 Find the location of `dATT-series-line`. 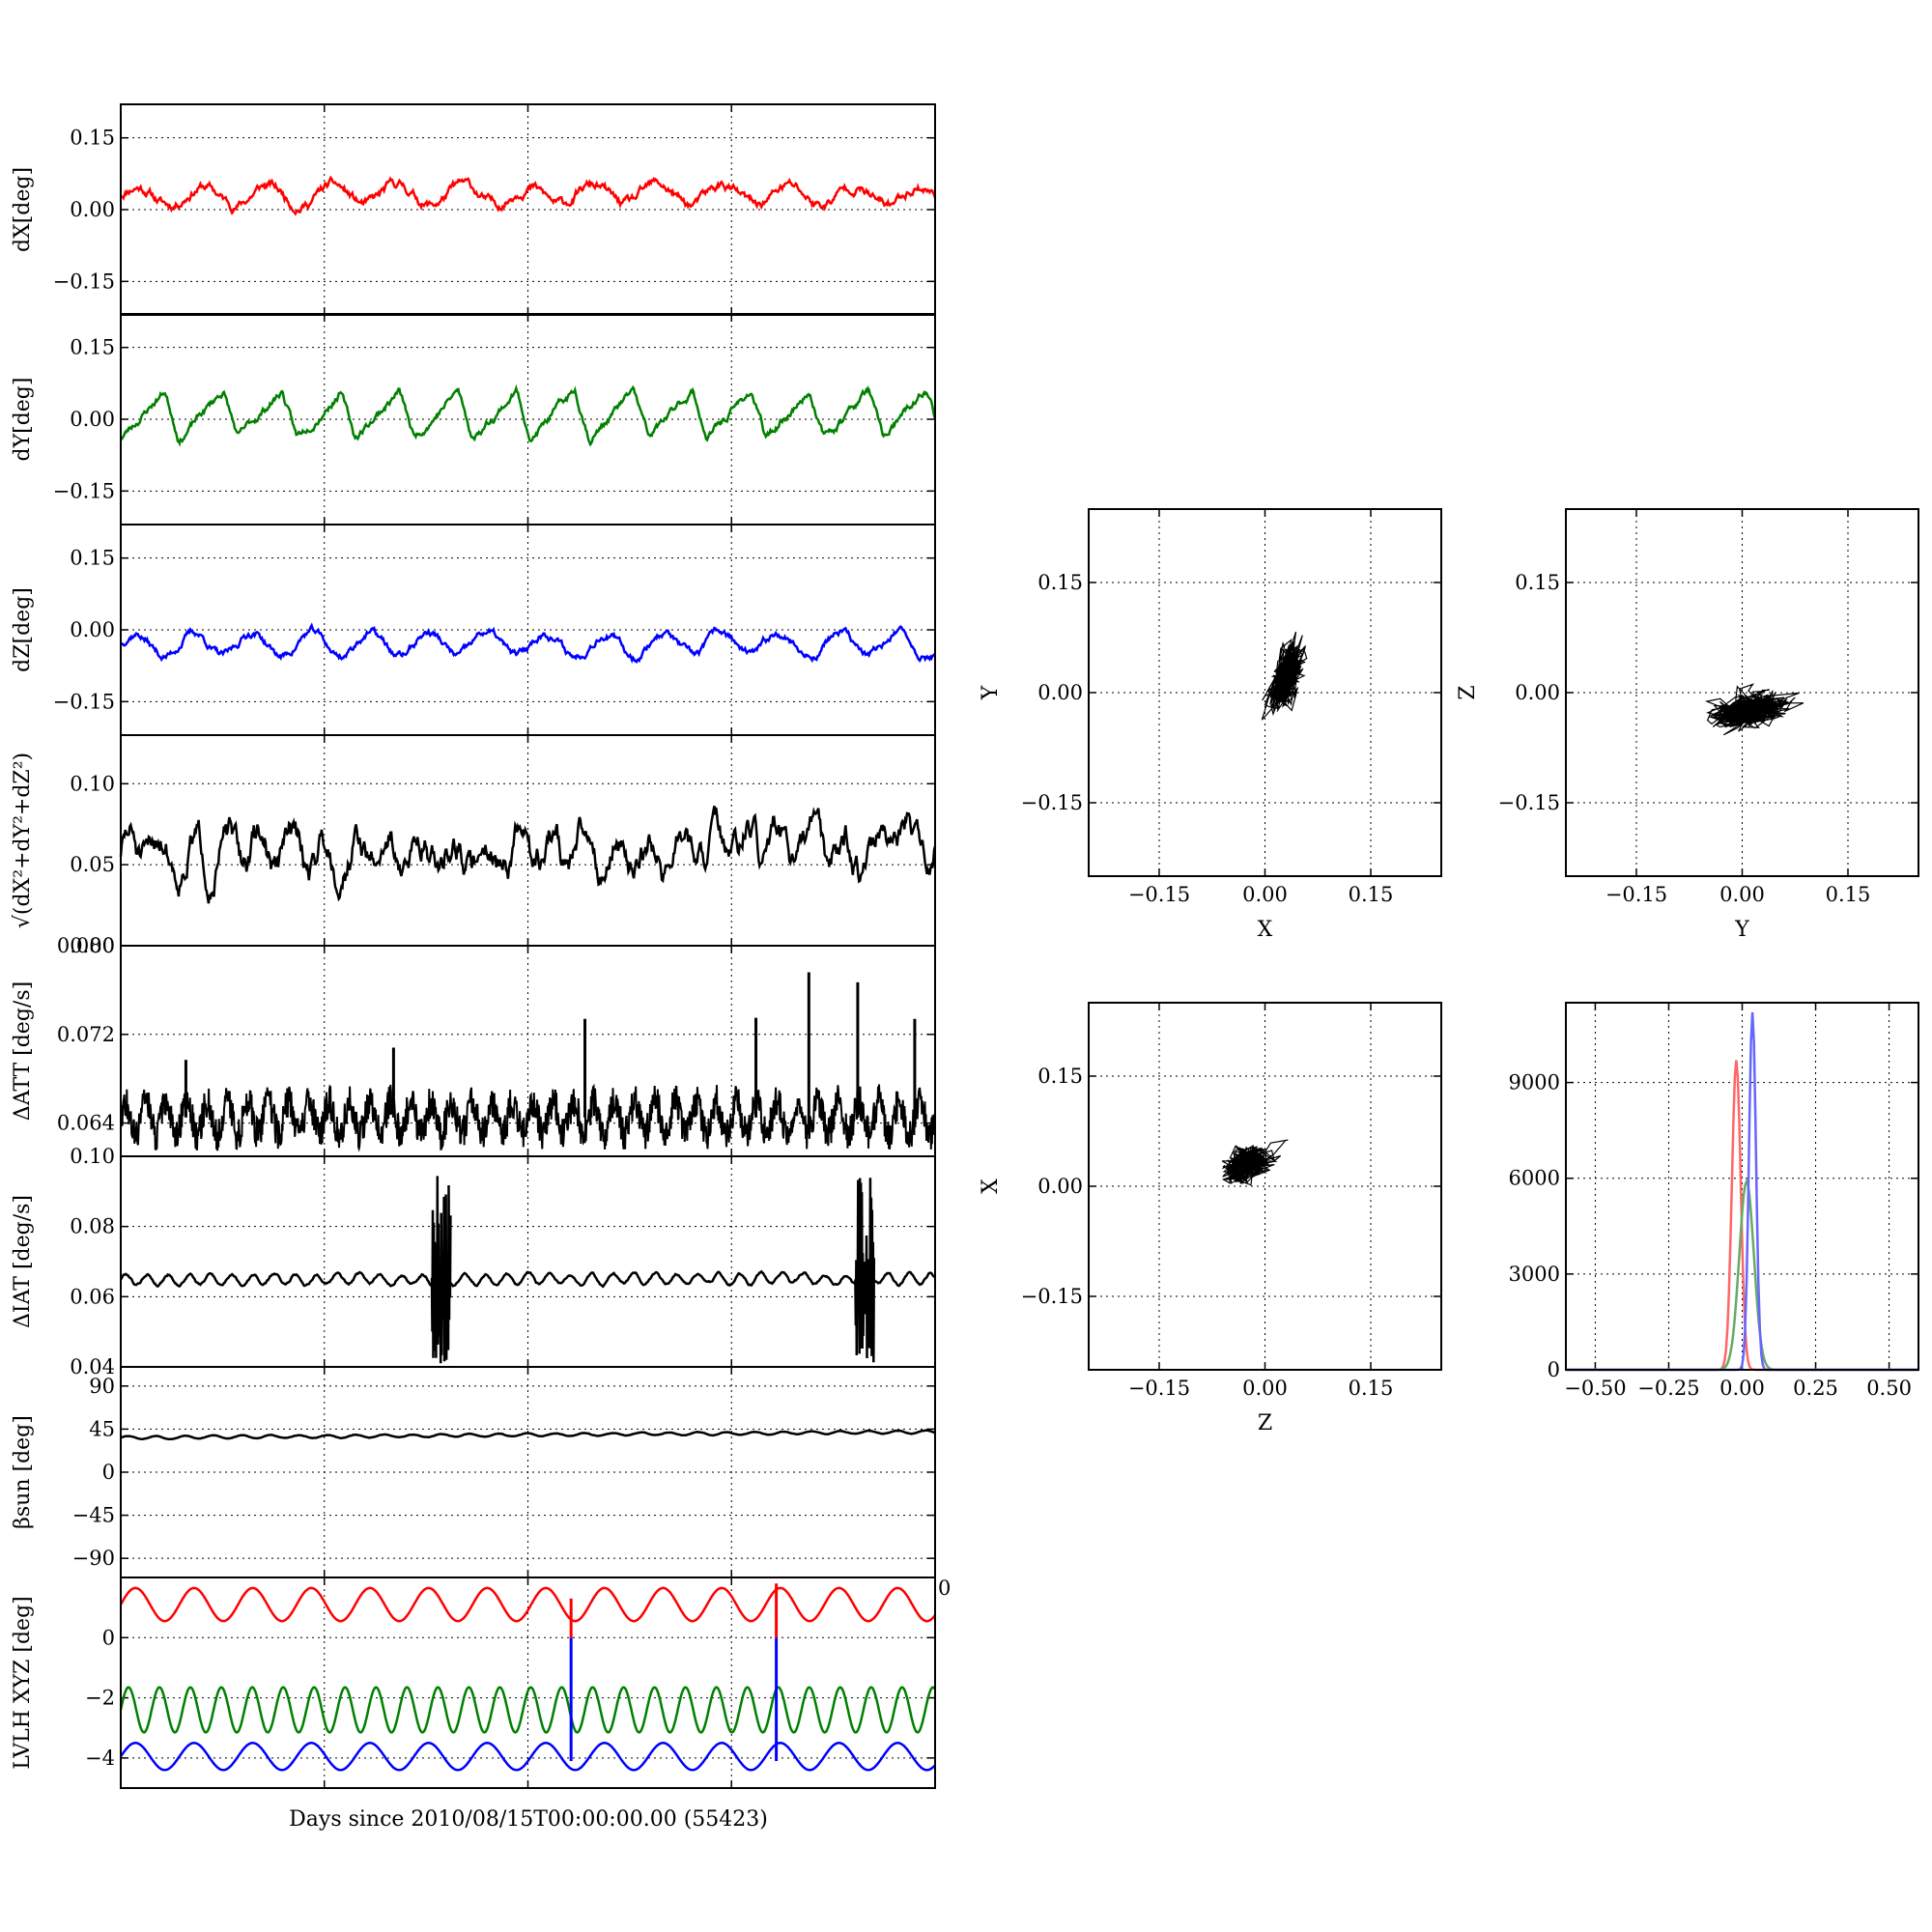

dATT-series-line is located at coordinates (528, 1117).